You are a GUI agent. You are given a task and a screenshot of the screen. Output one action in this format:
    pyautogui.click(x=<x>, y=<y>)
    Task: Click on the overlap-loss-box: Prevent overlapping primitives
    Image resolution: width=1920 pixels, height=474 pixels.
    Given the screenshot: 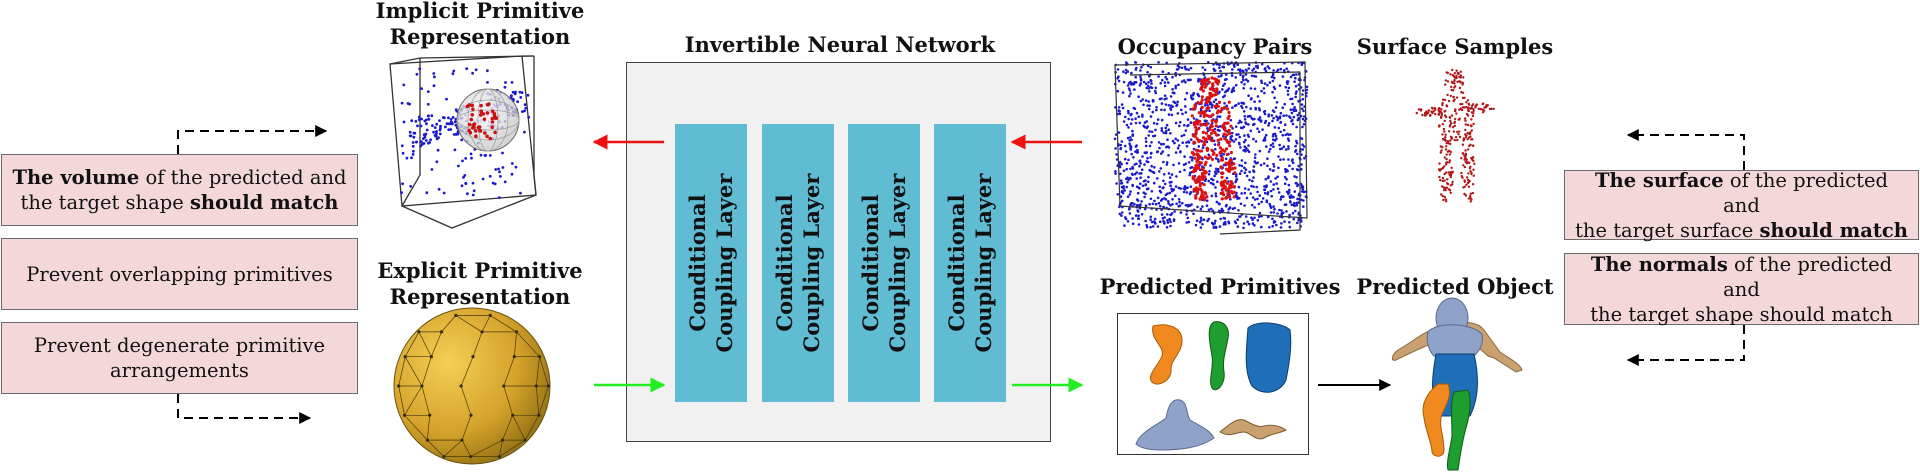 What is the action you would take?
    pyautogui.click(x=179, y=274)
    